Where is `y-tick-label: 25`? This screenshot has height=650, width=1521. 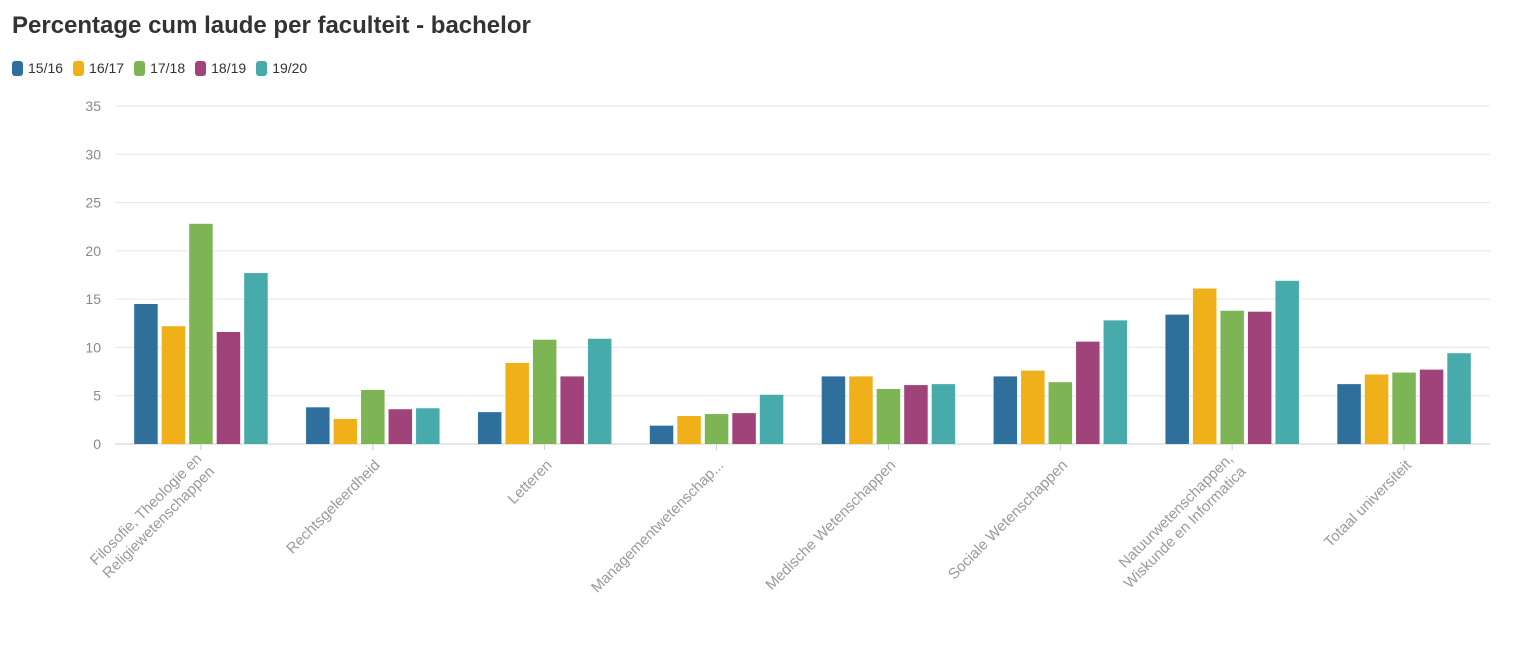 y-tick-label: 25 is located at coordinates (93, 203).